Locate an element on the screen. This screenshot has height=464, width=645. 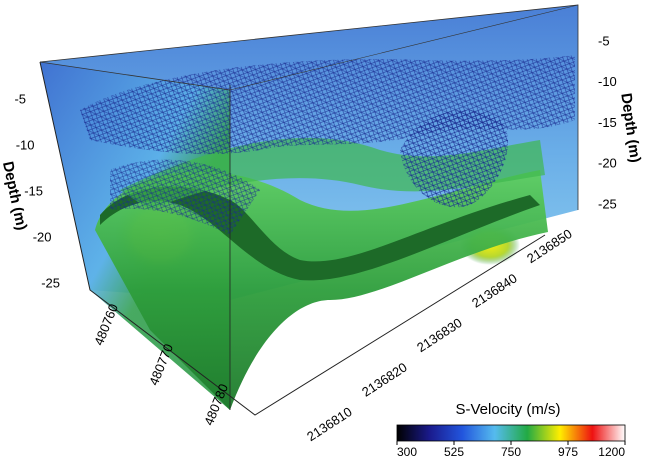
tick-label: 2136840 is located at coordinates (494, 291).